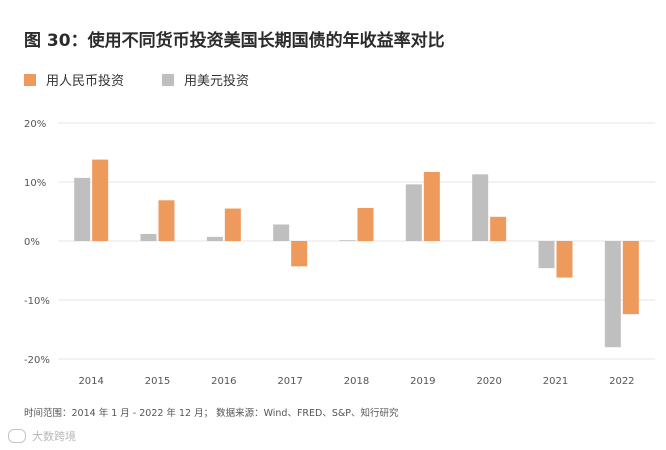 The width and height of the screenshot is (666, 450). What do you see at coordinates (281, 232) in the screenshot?
I see `bar-usd-2017` at bounding box center [281, 232].